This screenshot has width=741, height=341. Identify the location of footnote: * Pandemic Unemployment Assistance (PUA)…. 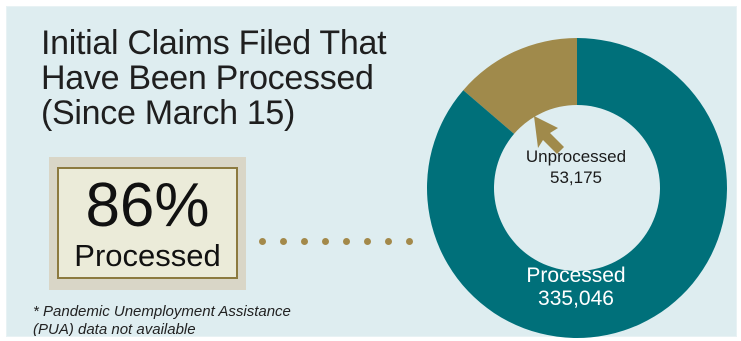
(203, 320).